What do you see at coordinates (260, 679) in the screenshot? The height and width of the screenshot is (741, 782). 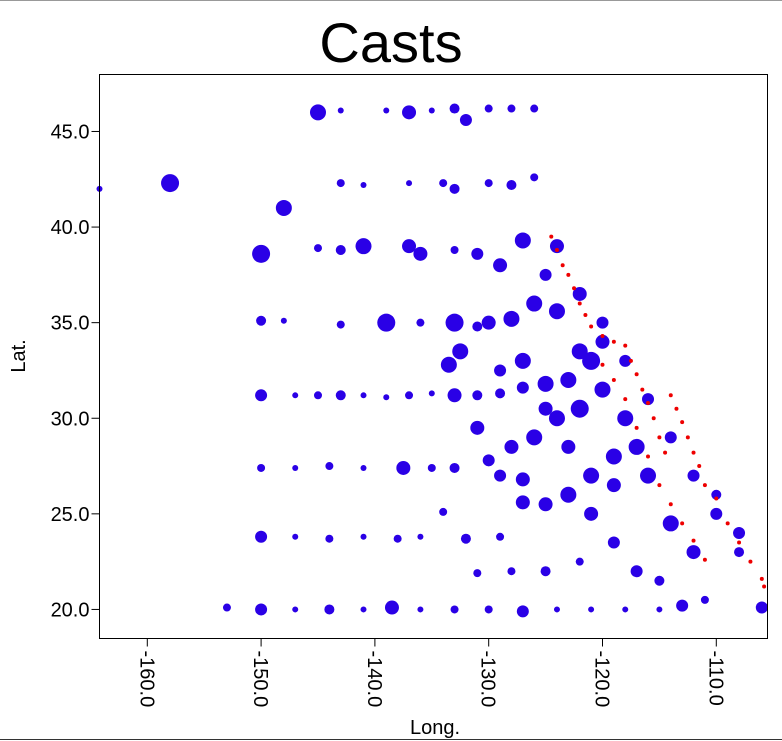 I see `x-tick-label: -150.0` at bounding box center [260, 679].